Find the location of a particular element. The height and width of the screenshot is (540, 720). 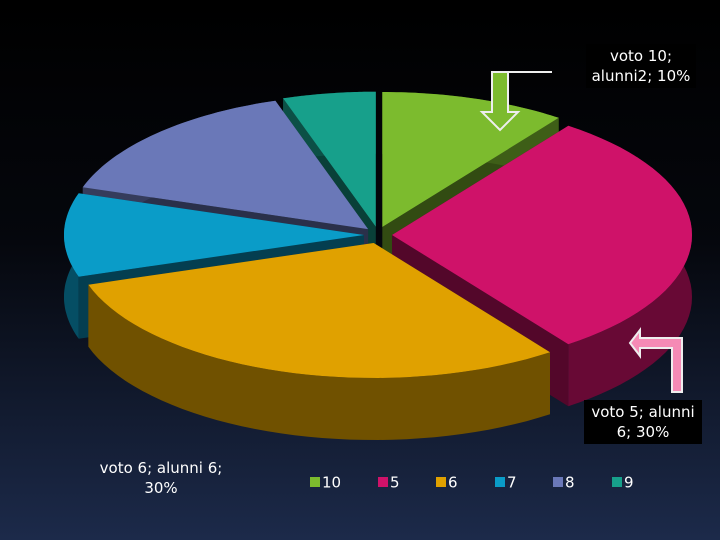

legend-label: 5 is located at coordinates (395, 483).